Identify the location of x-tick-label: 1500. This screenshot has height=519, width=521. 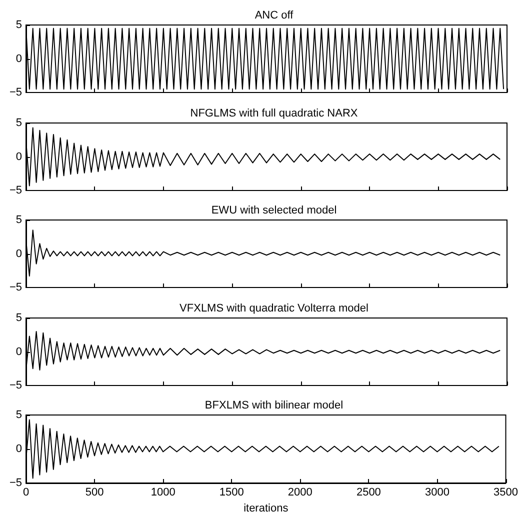
(231, 492).